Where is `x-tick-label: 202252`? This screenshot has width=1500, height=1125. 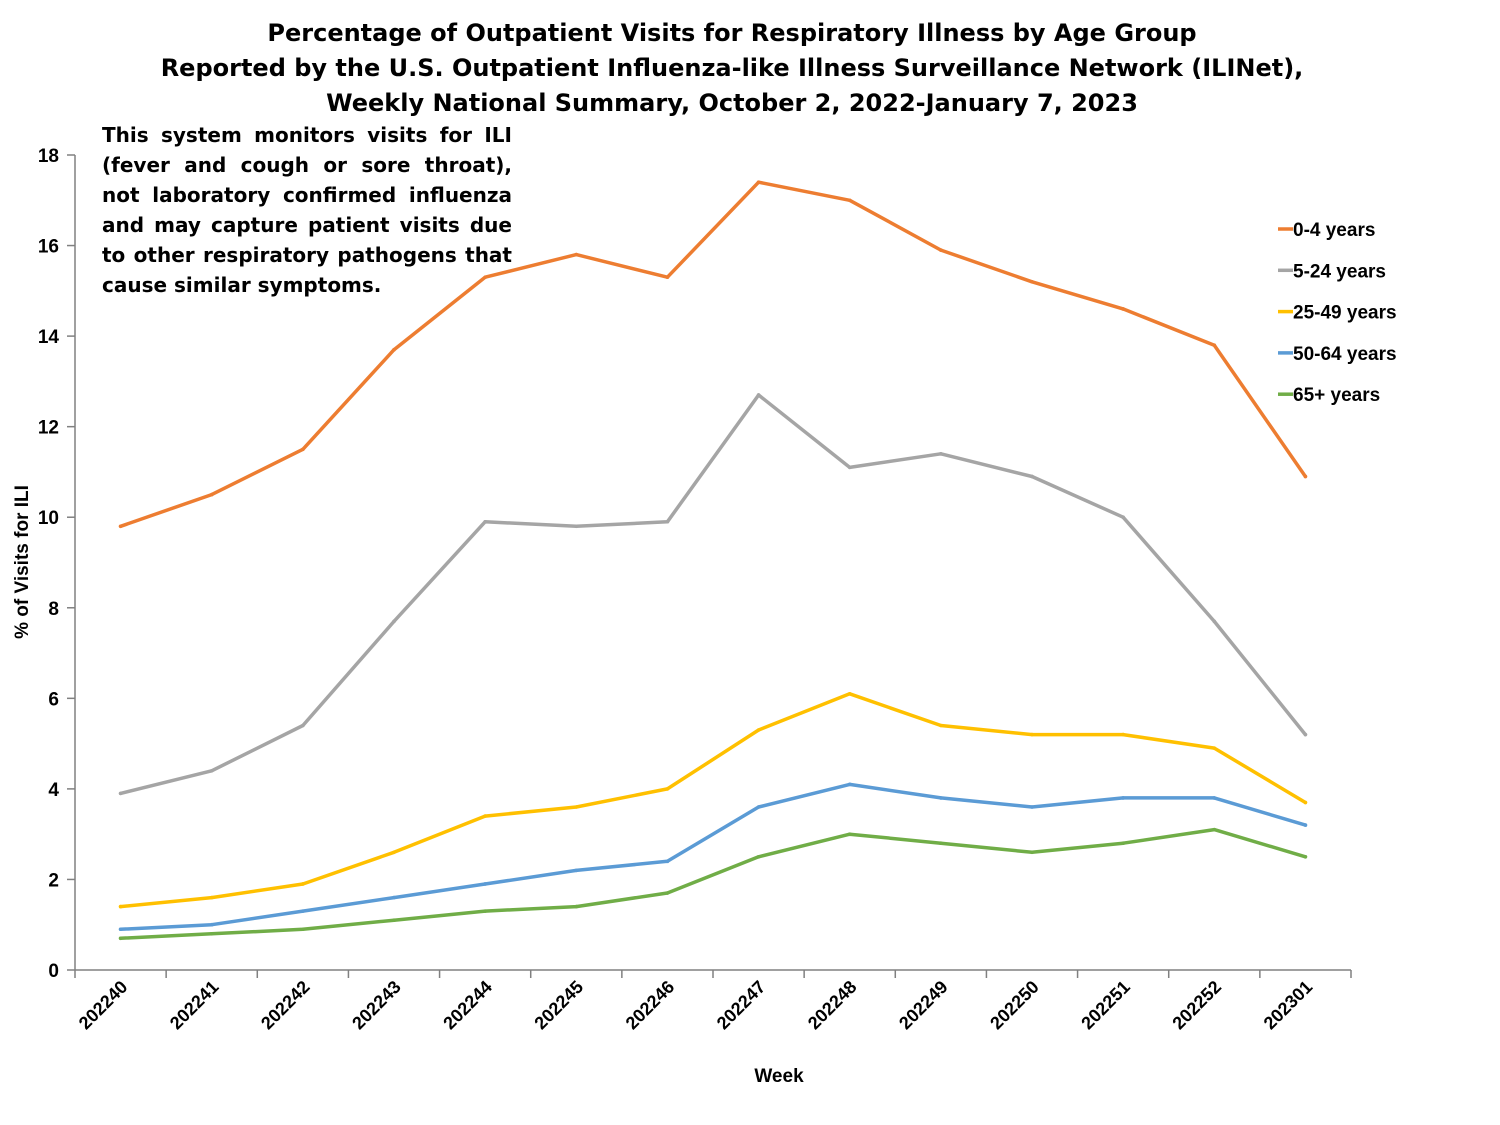
x-tick-label: 202252 is located at coordinates (1196, 1005).